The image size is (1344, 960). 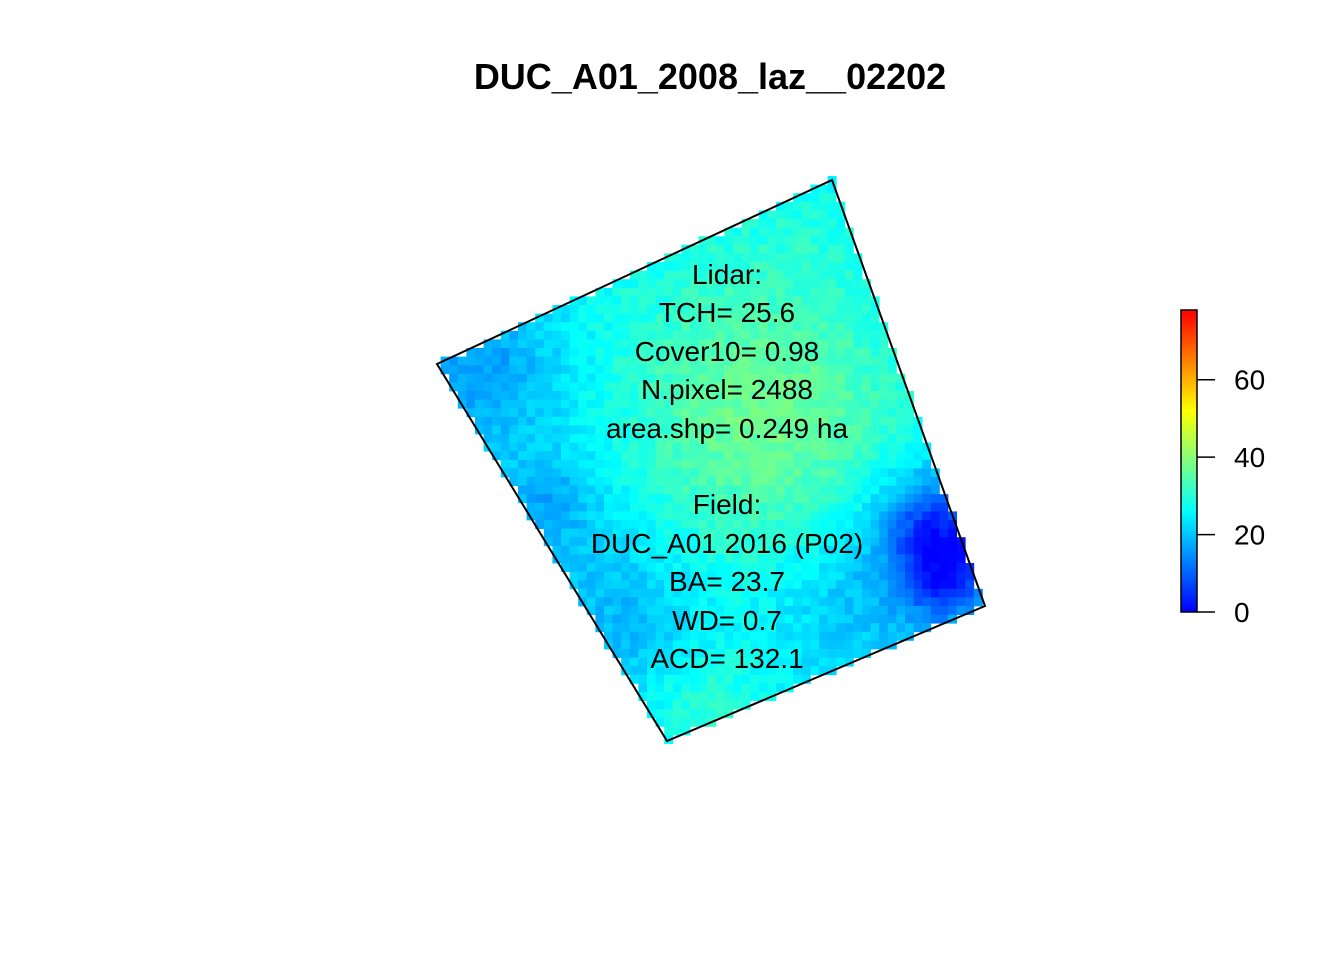 I want to click on npixel-label: N.pixel= 2488, so click(x=726, y=390).